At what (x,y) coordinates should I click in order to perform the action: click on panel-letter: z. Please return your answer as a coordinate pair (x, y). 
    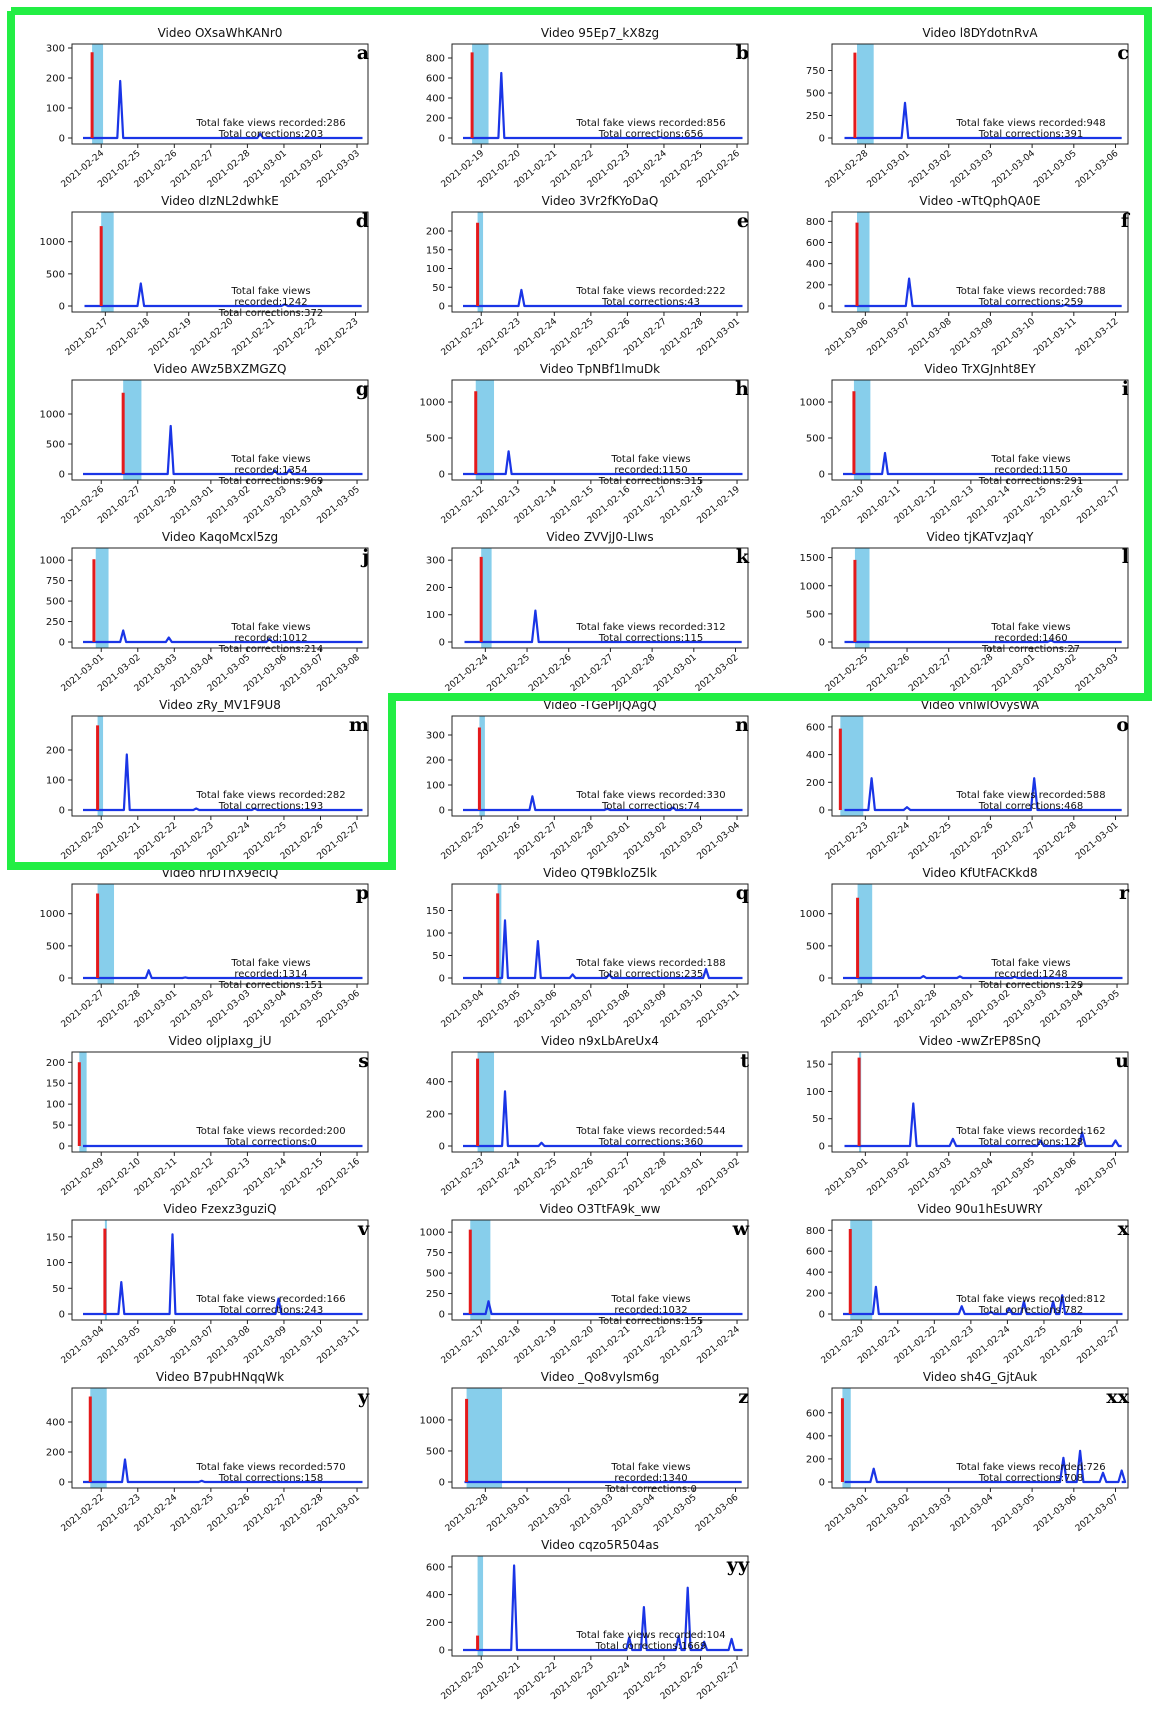
    Looking at the image, I should click on (743, 1397).